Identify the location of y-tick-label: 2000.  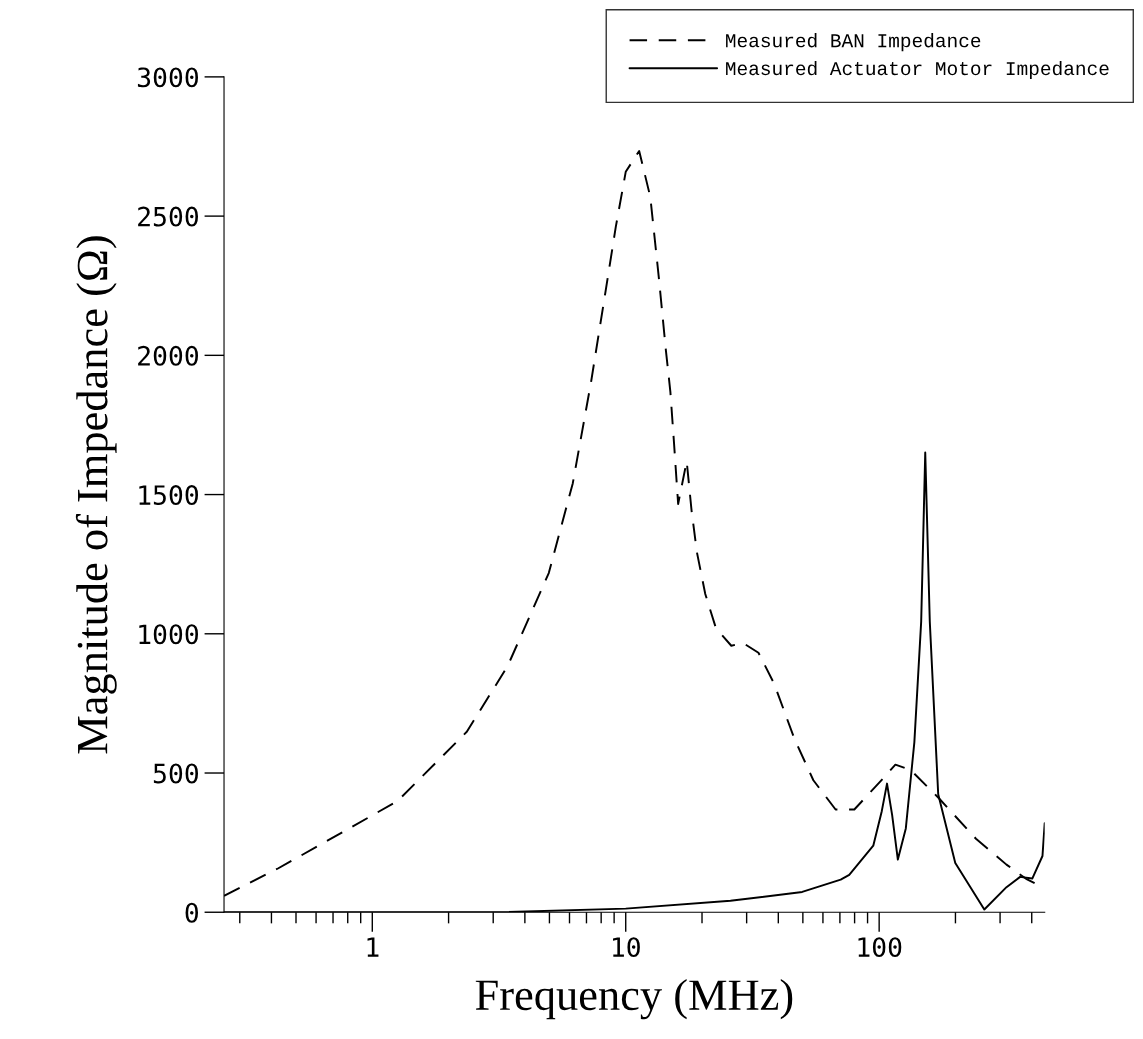
(168, 355).